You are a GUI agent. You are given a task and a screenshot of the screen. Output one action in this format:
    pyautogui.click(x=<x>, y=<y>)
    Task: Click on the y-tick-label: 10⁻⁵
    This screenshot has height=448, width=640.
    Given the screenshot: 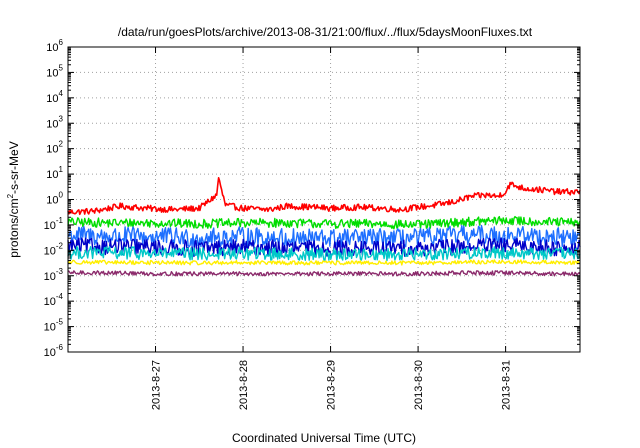 What is the action you would take?
    pyautogui.click(x=54, y=326)
    